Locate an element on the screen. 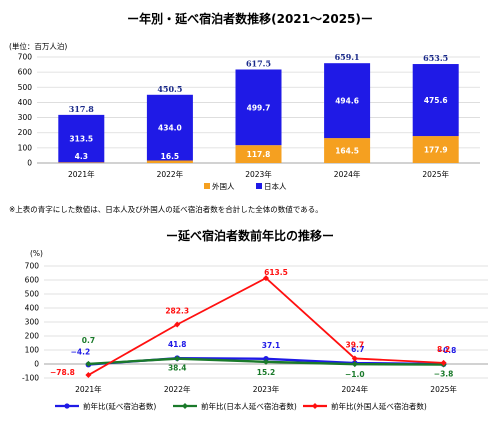  line-data-label: 613.5 is located at coordinates (276, 272).